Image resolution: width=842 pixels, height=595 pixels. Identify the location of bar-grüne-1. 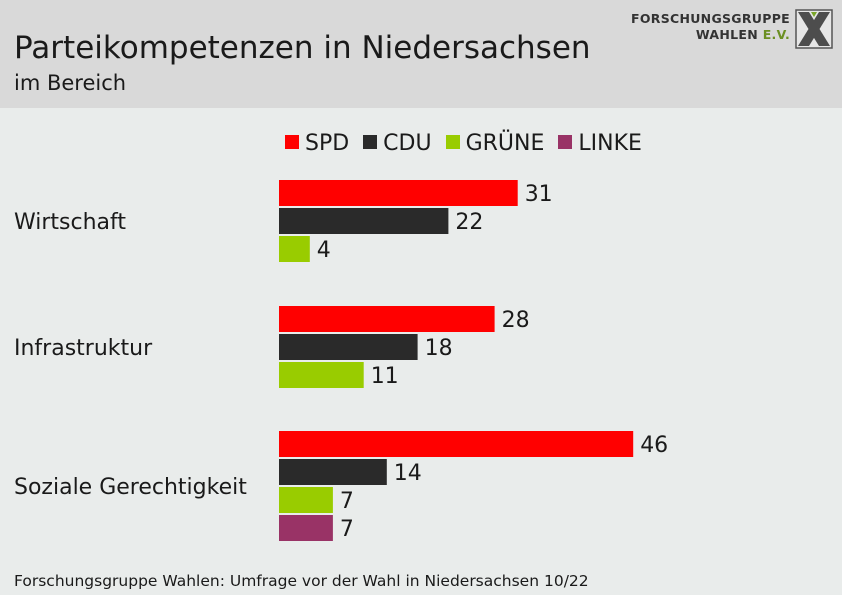
(321, 375).